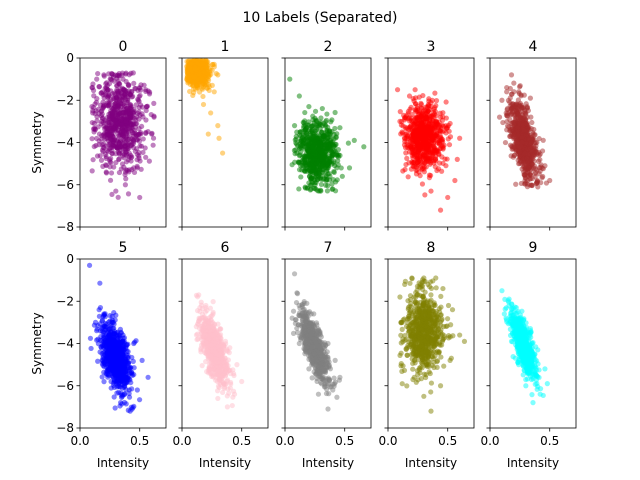  I want to click on panel-4: 4, so click(531, 135).